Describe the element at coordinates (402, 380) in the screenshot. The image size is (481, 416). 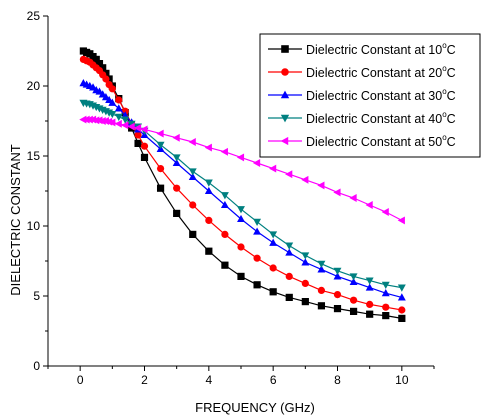
I see `x-tick-label: 10` at that location.